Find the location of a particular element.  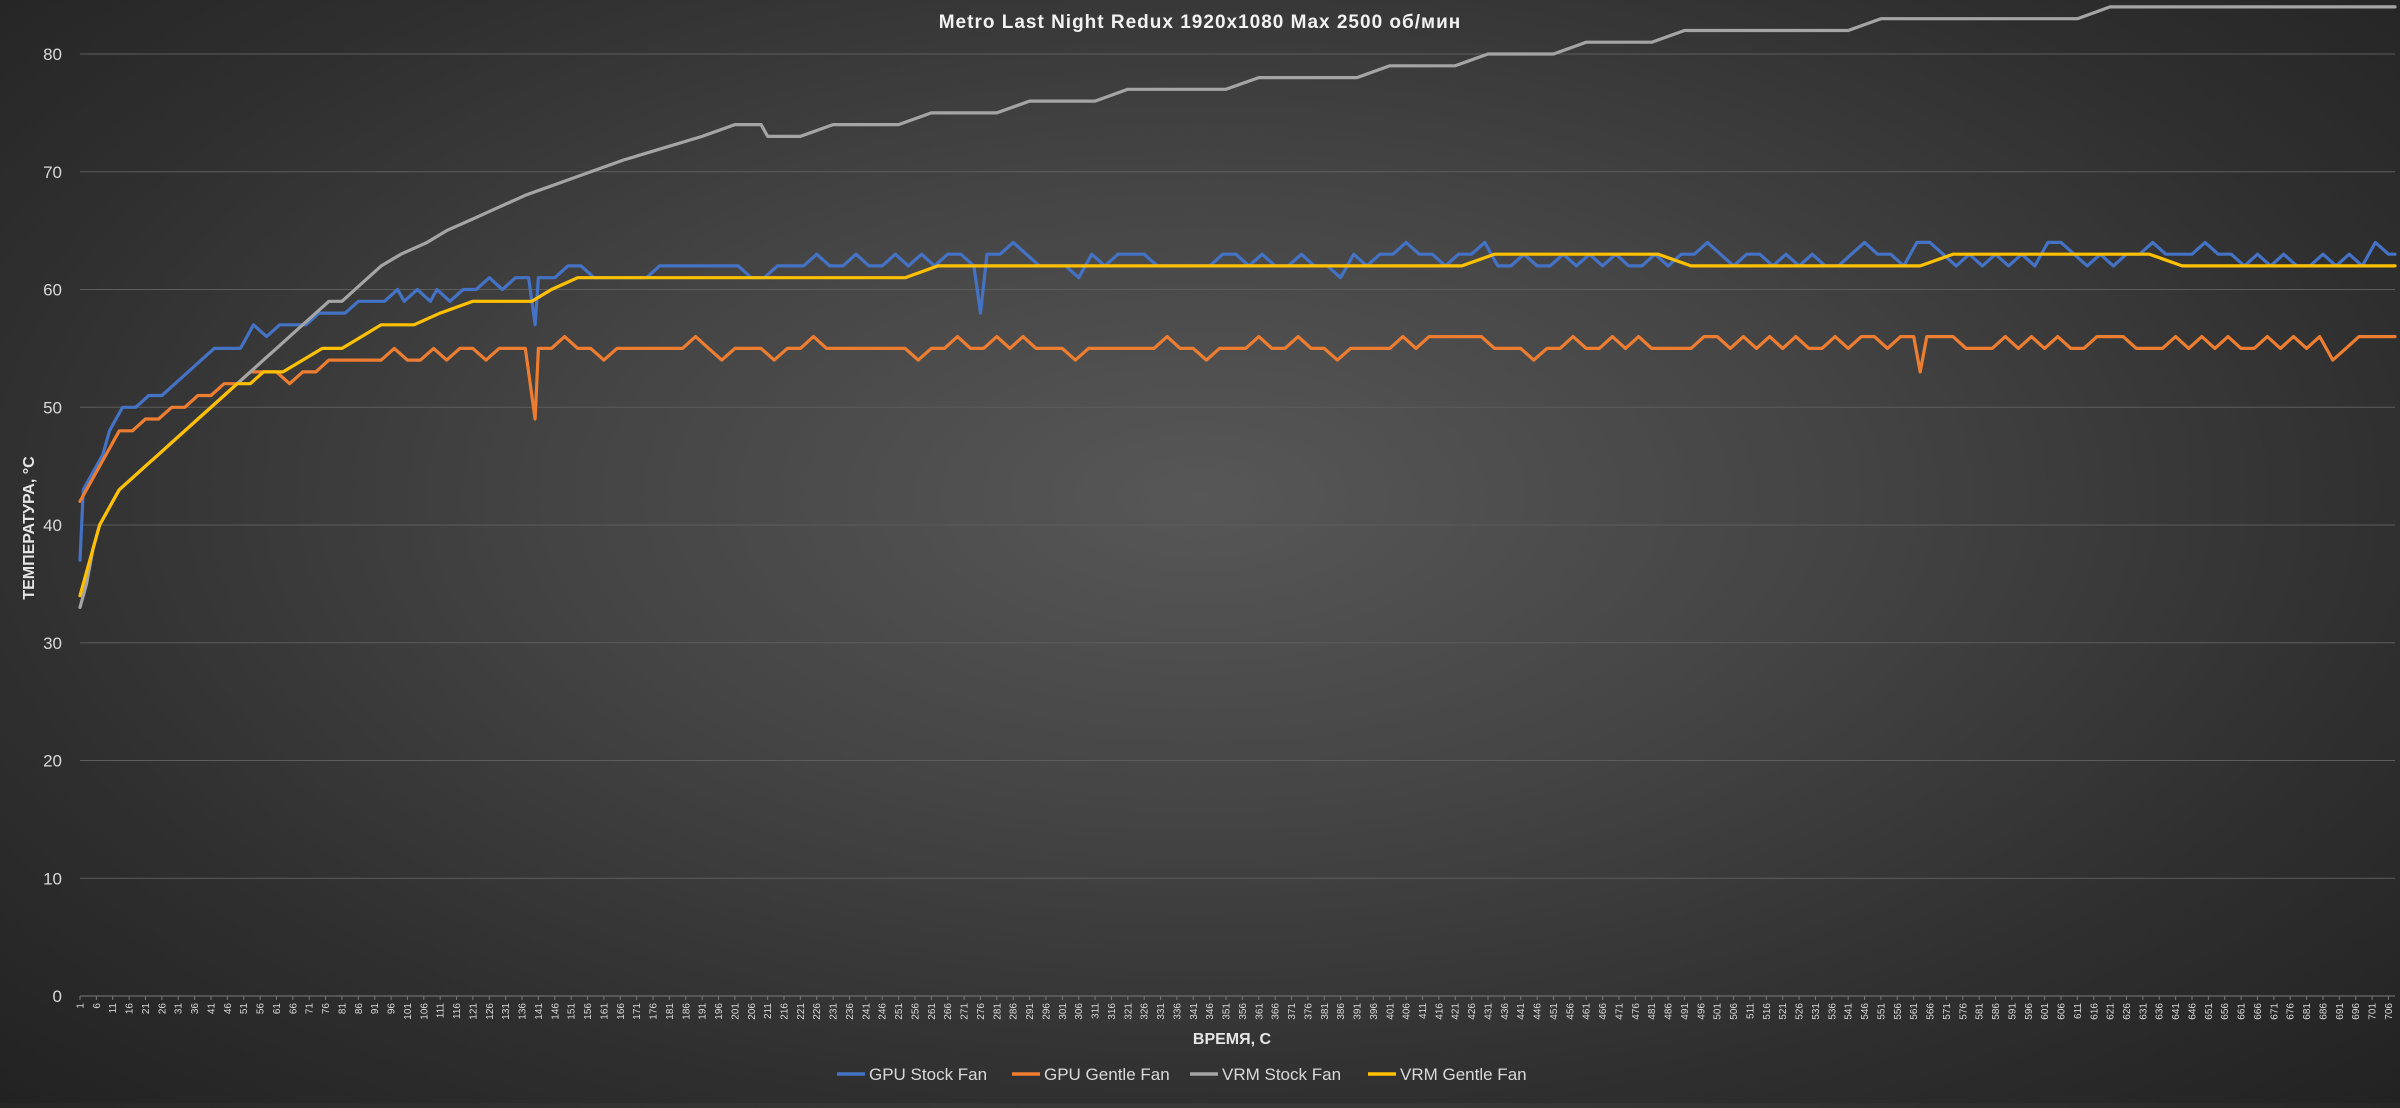

y-tick-label: 0 is located at coordinates (57, 996).